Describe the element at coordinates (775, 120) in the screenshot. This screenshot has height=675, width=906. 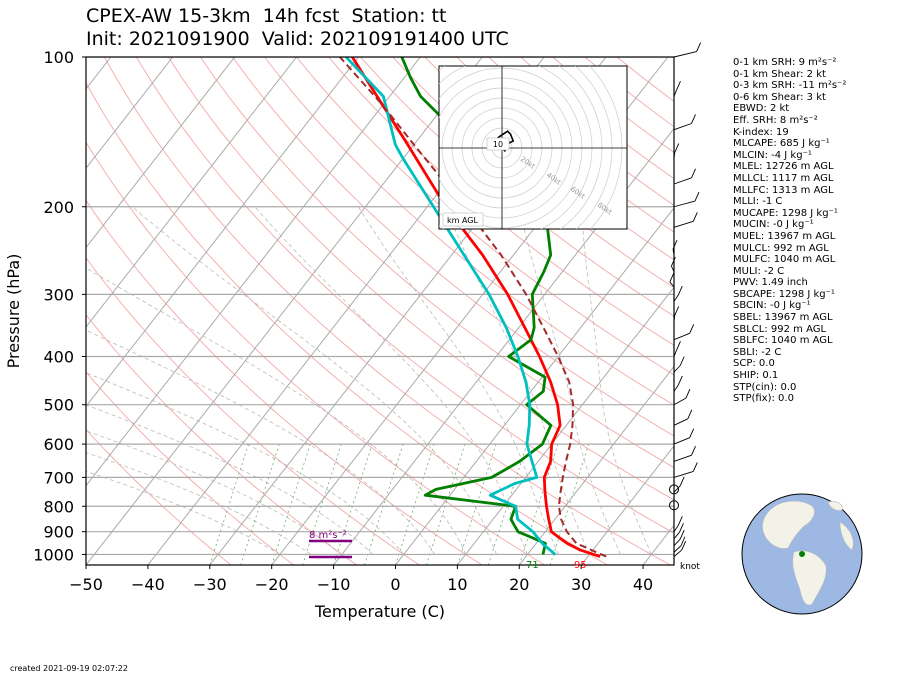
I see `stat-line: Eff. SRH: 8 m²s⁻²` at that location.